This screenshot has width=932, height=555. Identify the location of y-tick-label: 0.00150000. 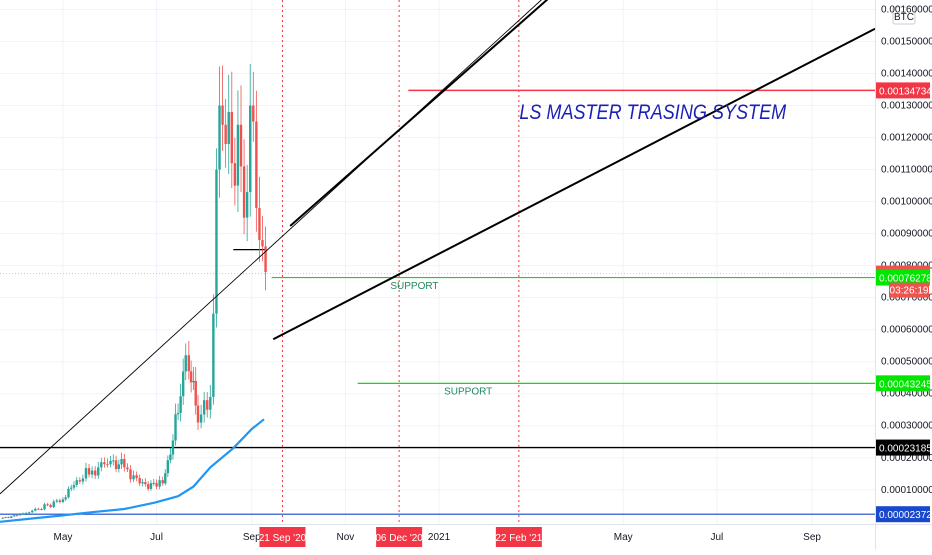
(906, 42).